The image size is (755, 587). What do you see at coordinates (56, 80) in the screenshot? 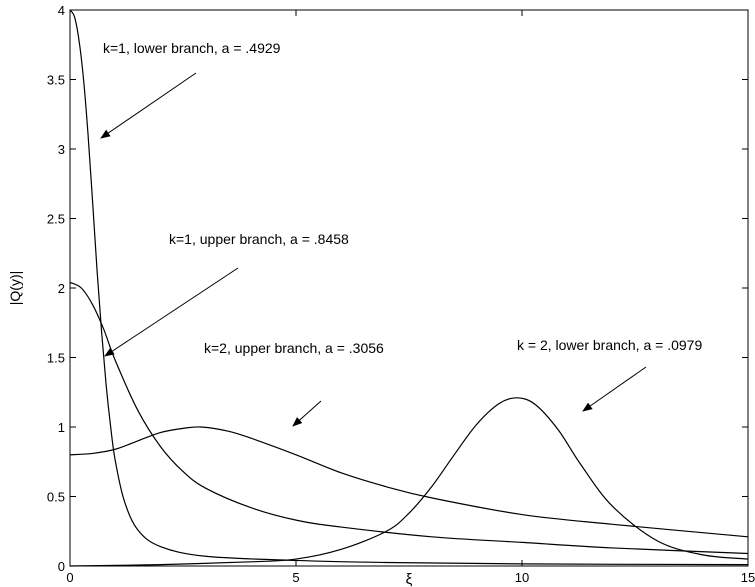
I see `y-tick-label: 3.5` at bounding box center [56, 80].